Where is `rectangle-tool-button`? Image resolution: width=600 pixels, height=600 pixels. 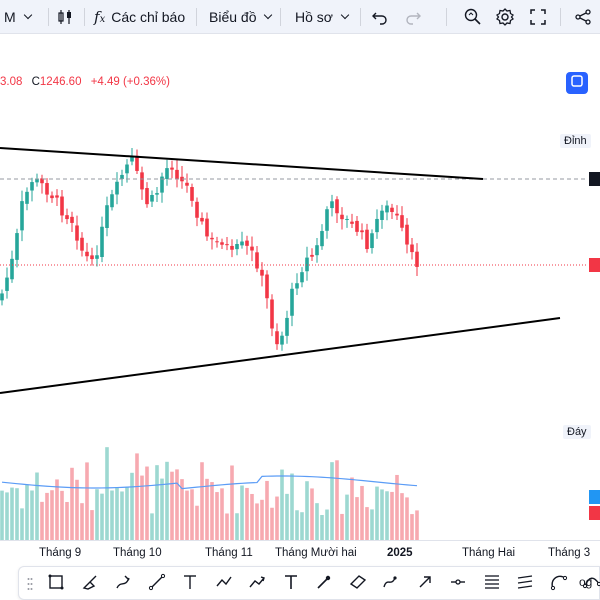 rectangle-tool-button is located at coordinates (56, 584).